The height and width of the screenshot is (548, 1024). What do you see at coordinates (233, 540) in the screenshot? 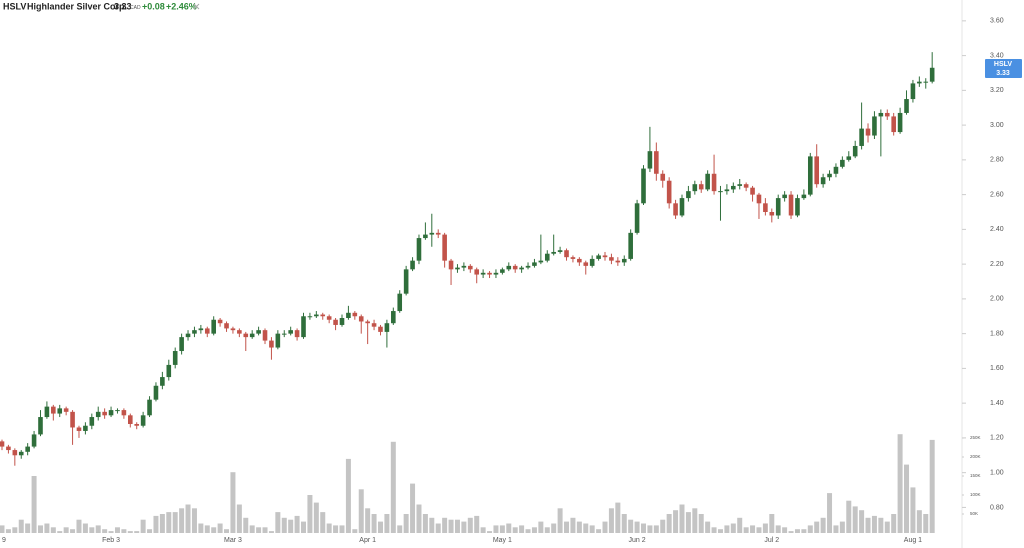
I see `x-tick-label: Mar 3` at bounding box center [233, 540].